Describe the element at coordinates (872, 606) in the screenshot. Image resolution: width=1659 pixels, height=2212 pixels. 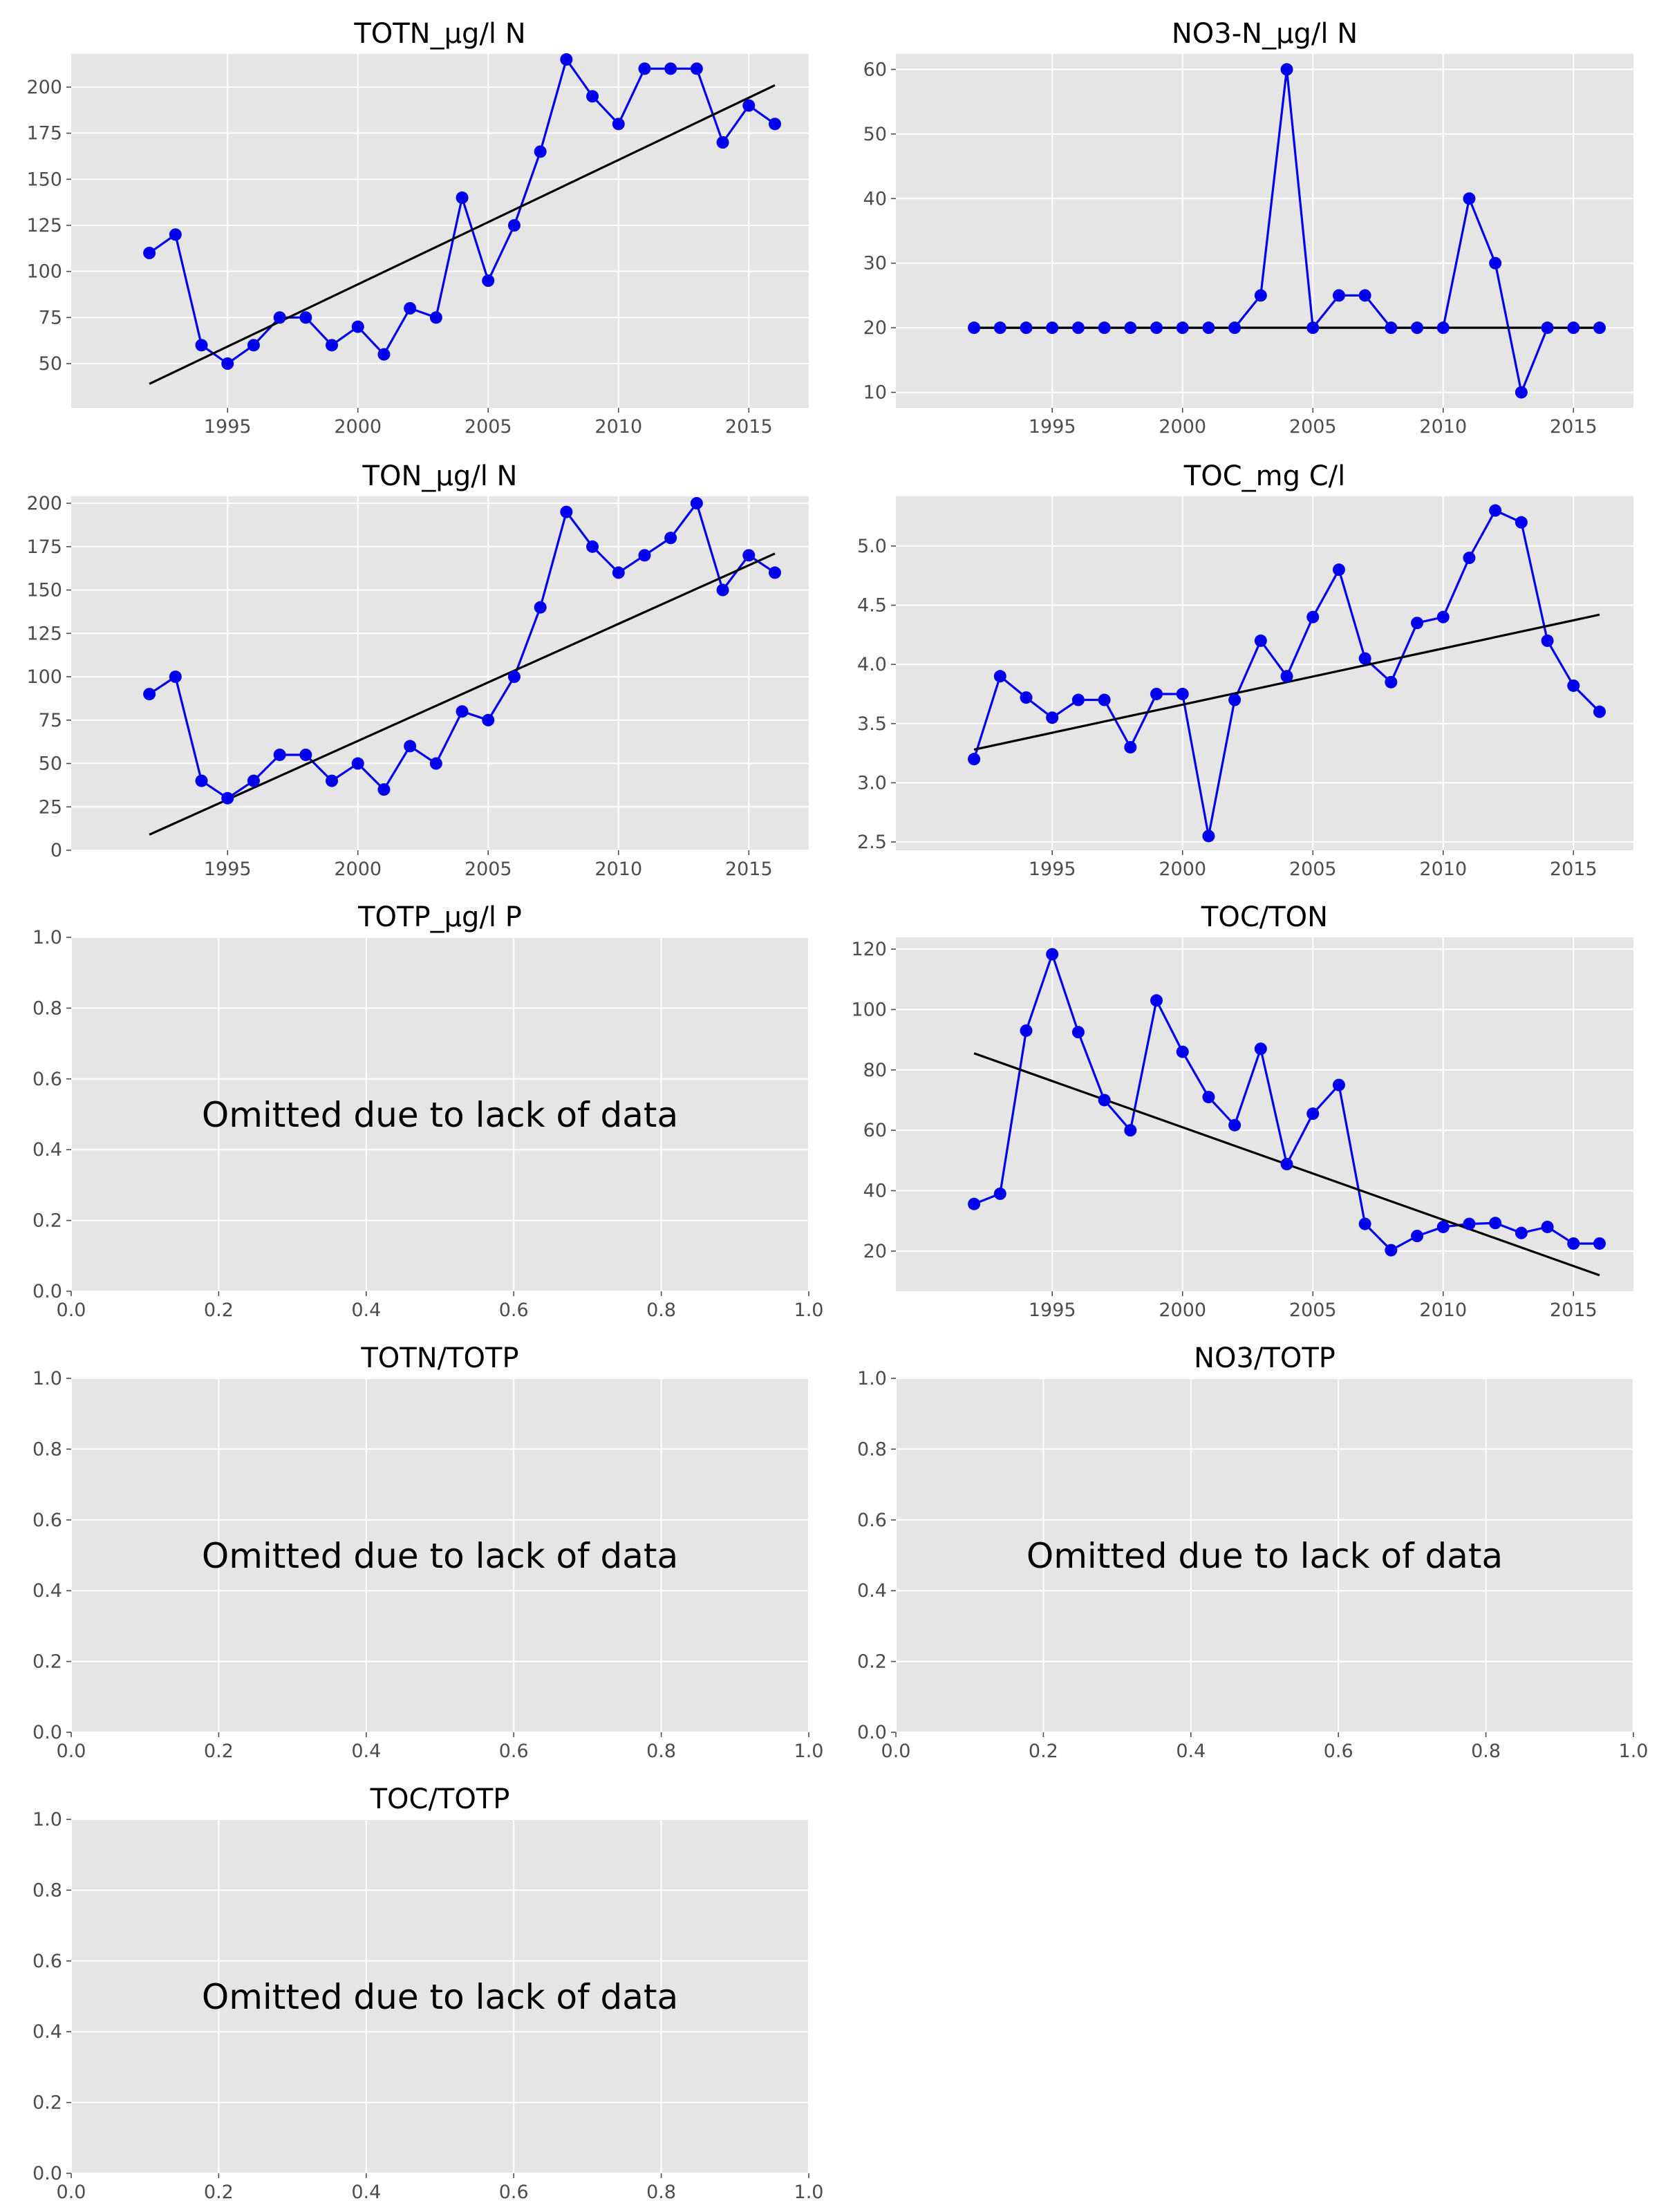
I see `y-tick-label: 4.5` at that location.